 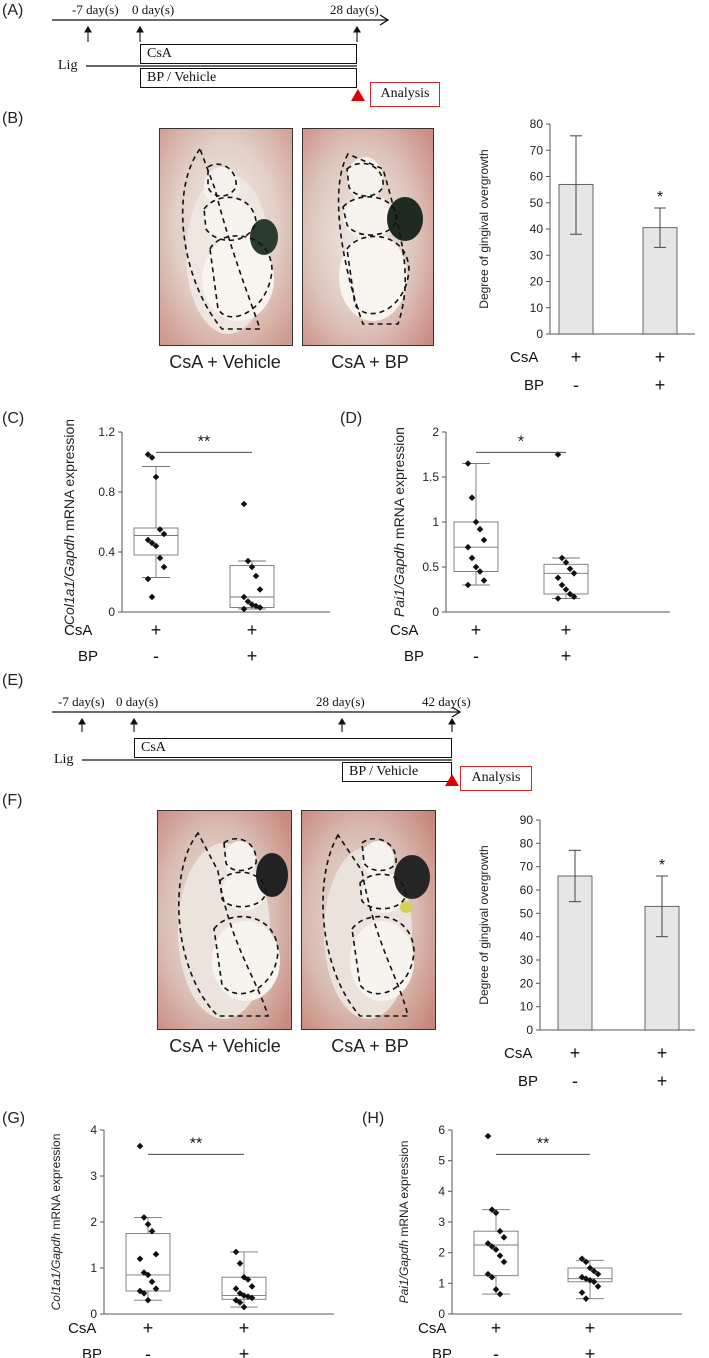 I want to click on panel-label-e: (E), so click(x=13, y=680).